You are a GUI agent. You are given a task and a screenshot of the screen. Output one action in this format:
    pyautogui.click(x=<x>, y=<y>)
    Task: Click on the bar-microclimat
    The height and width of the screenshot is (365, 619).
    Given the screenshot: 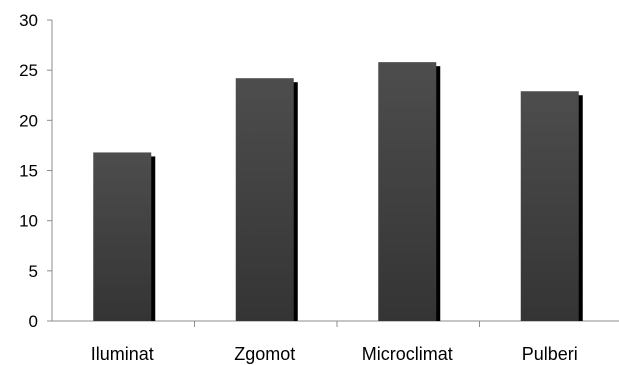 What is the action you would take?
    pyautogui.click(x=407, y=191)
    